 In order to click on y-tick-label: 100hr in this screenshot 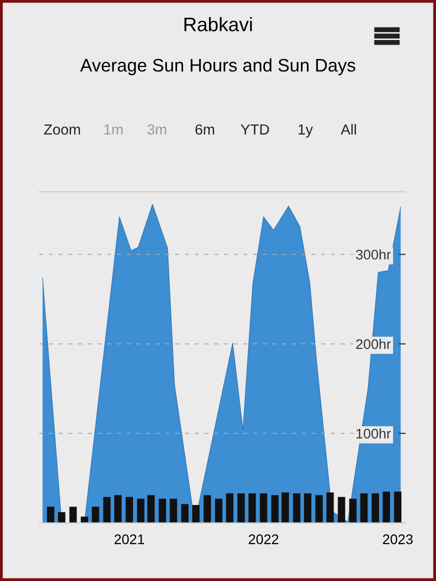, I will do `click(373, 433)`.